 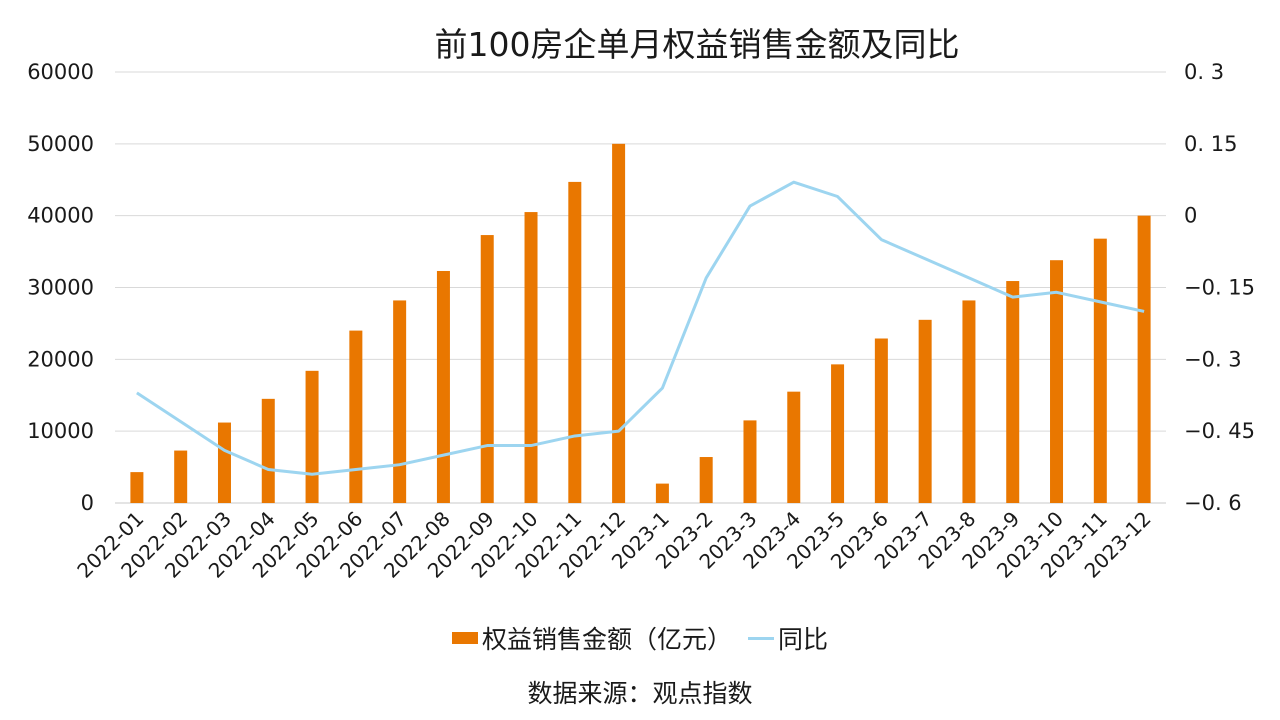 What do you see at coordinates (1213, 359) in the screenshot?
I see `right-tick-label: −0. 3` at bounding box center [1213, 359].